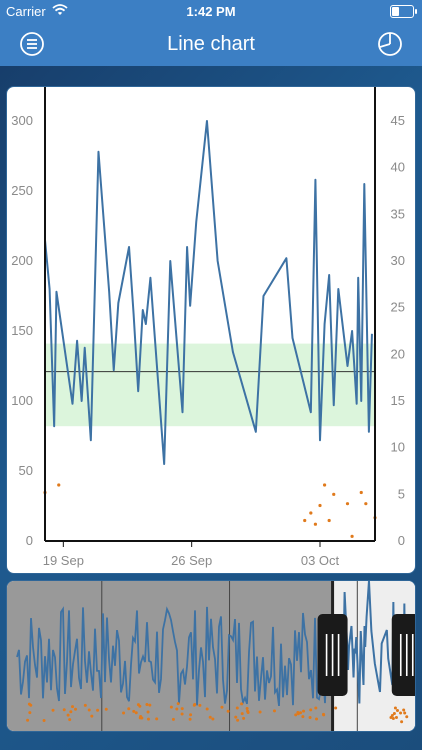 Image resolution: width=422 pixels, height=750 pixels. Describe the element at coordinates (320, 560) in the screenshot. I see `x-tick-label: 03 Oct` at that location.